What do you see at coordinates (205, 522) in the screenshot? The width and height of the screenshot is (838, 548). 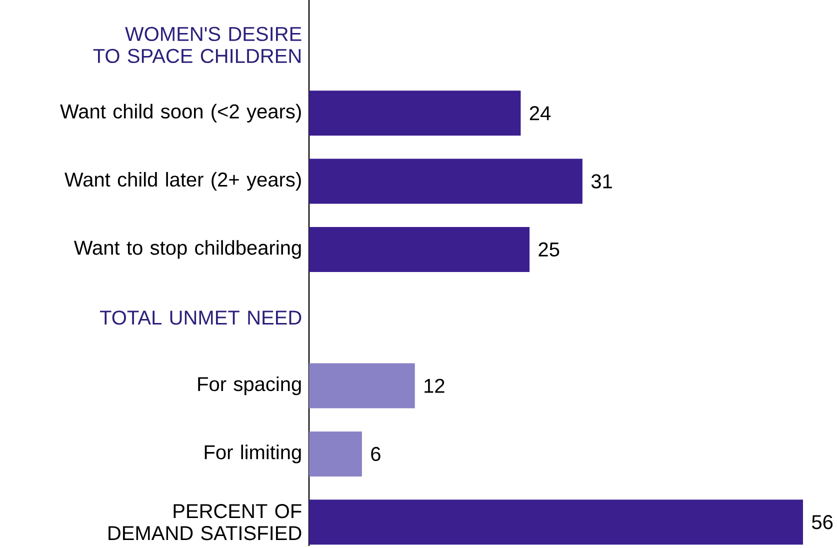 I see `y-tick-label: PERCENT OF DEMAND SATISFIED` at bounding box center [205, 522].